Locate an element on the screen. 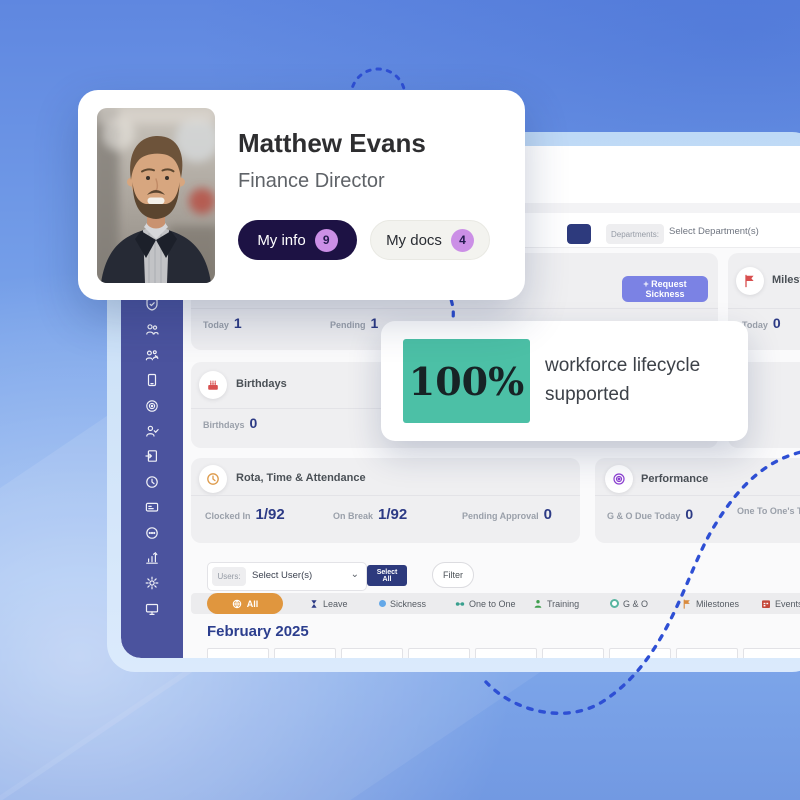 This screenshot has width=800, height=800. select-all-button: Select All is located at coordinates (387, 575).